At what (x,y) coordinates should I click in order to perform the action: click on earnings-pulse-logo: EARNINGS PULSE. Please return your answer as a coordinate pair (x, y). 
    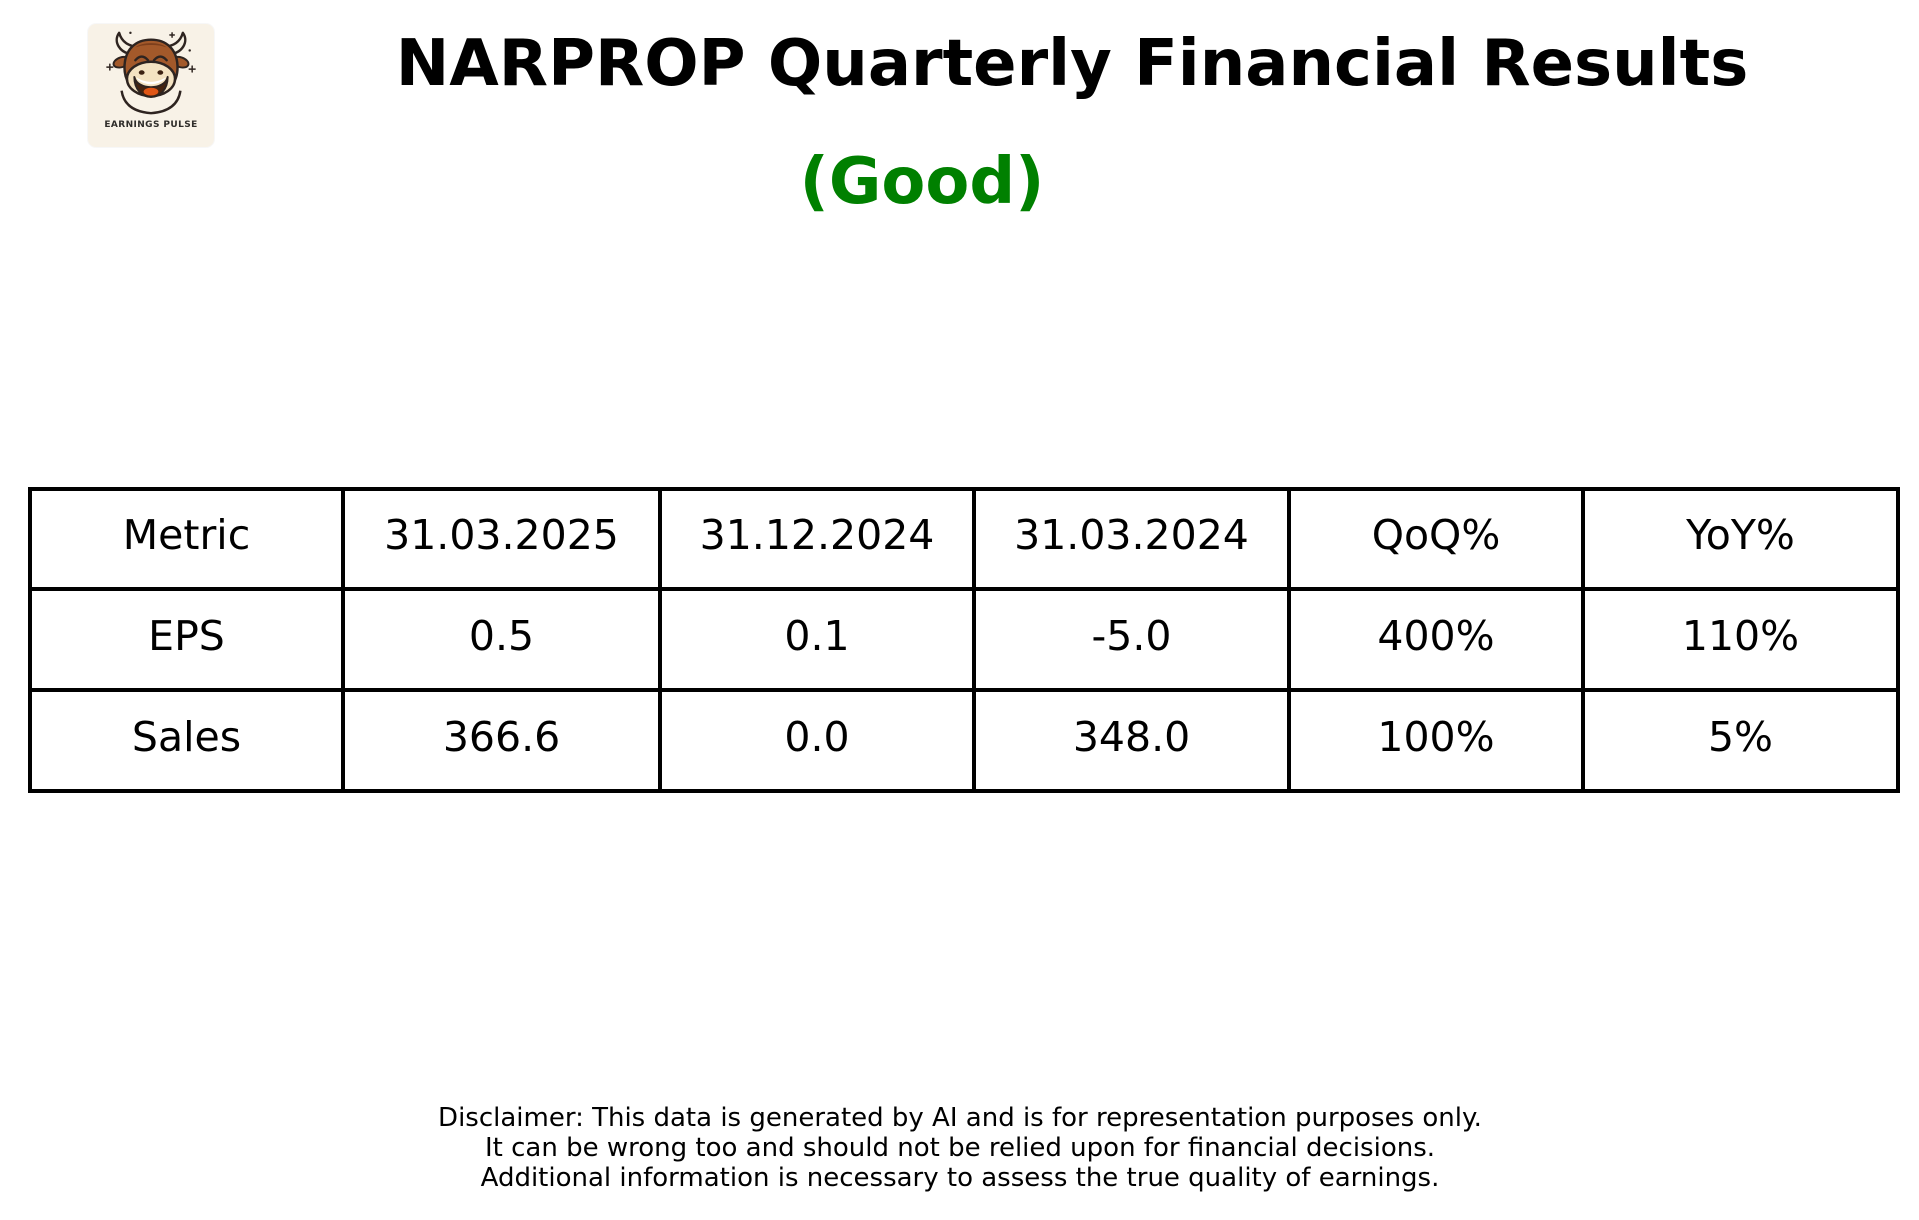
    Looking at the image, I should click on (151, 85).